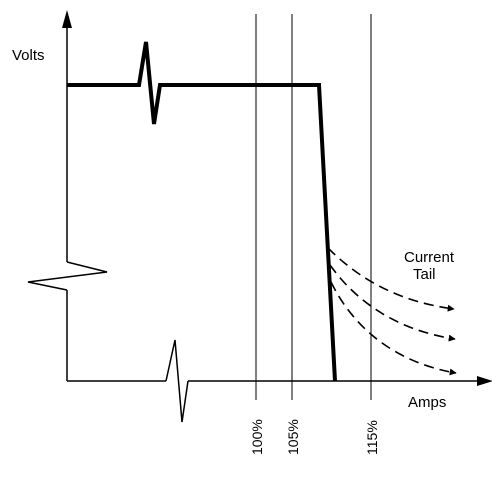 The width and height of the screenshot is (492, 485). What do you see at coordinates (257, 437) in the screenshot?
I see `marker-label-100: 100%` at bounding box center [257, 437].